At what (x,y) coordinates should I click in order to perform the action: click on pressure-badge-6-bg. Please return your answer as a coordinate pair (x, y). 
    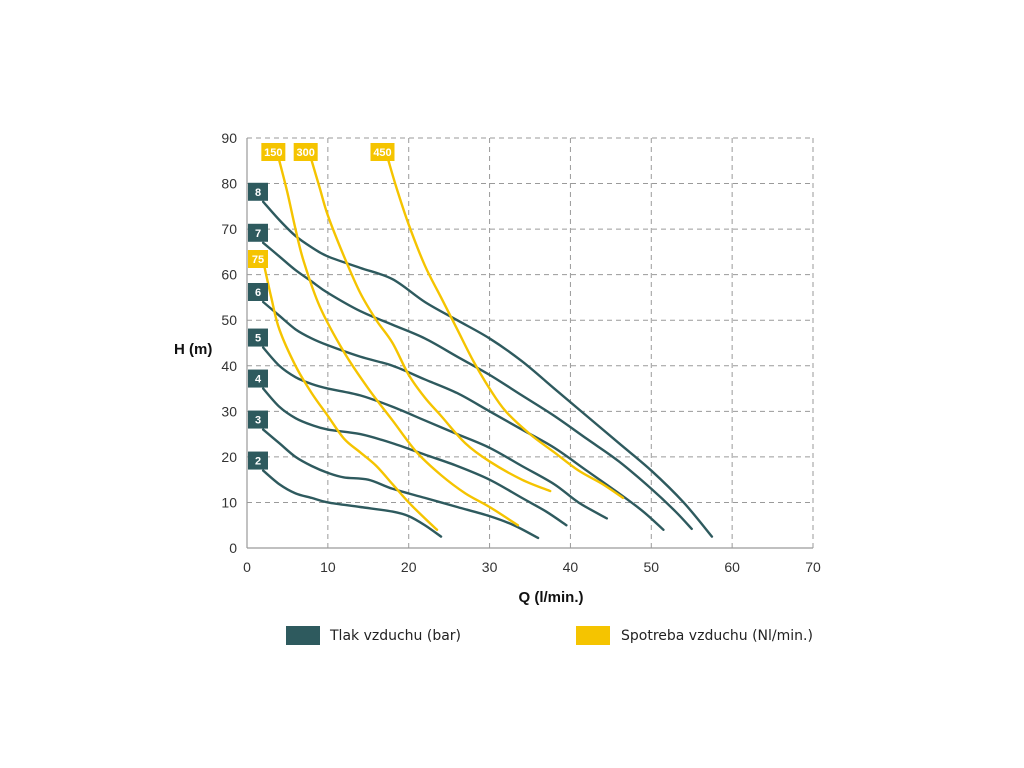
    Looking at the image, I should click on (258, 292).